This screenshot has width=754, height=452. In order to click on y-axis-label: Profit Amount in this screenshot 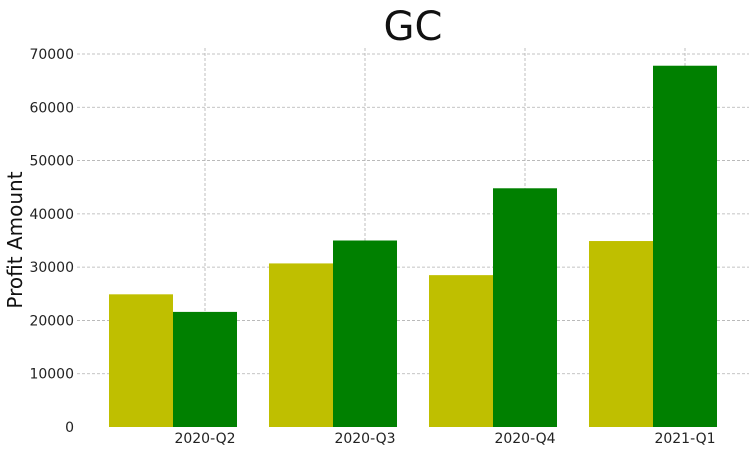, I will do `click(15, 239)`.